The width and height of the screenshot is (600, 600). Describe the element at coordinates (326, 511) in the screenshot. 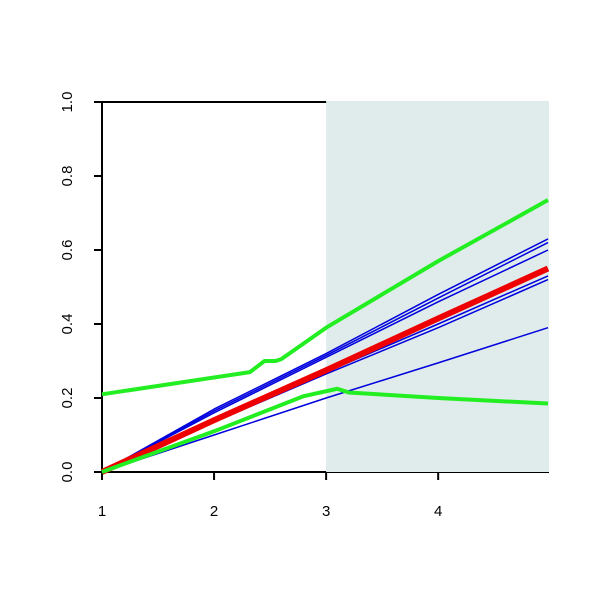

I see `x-tick-label: 3` at that location.